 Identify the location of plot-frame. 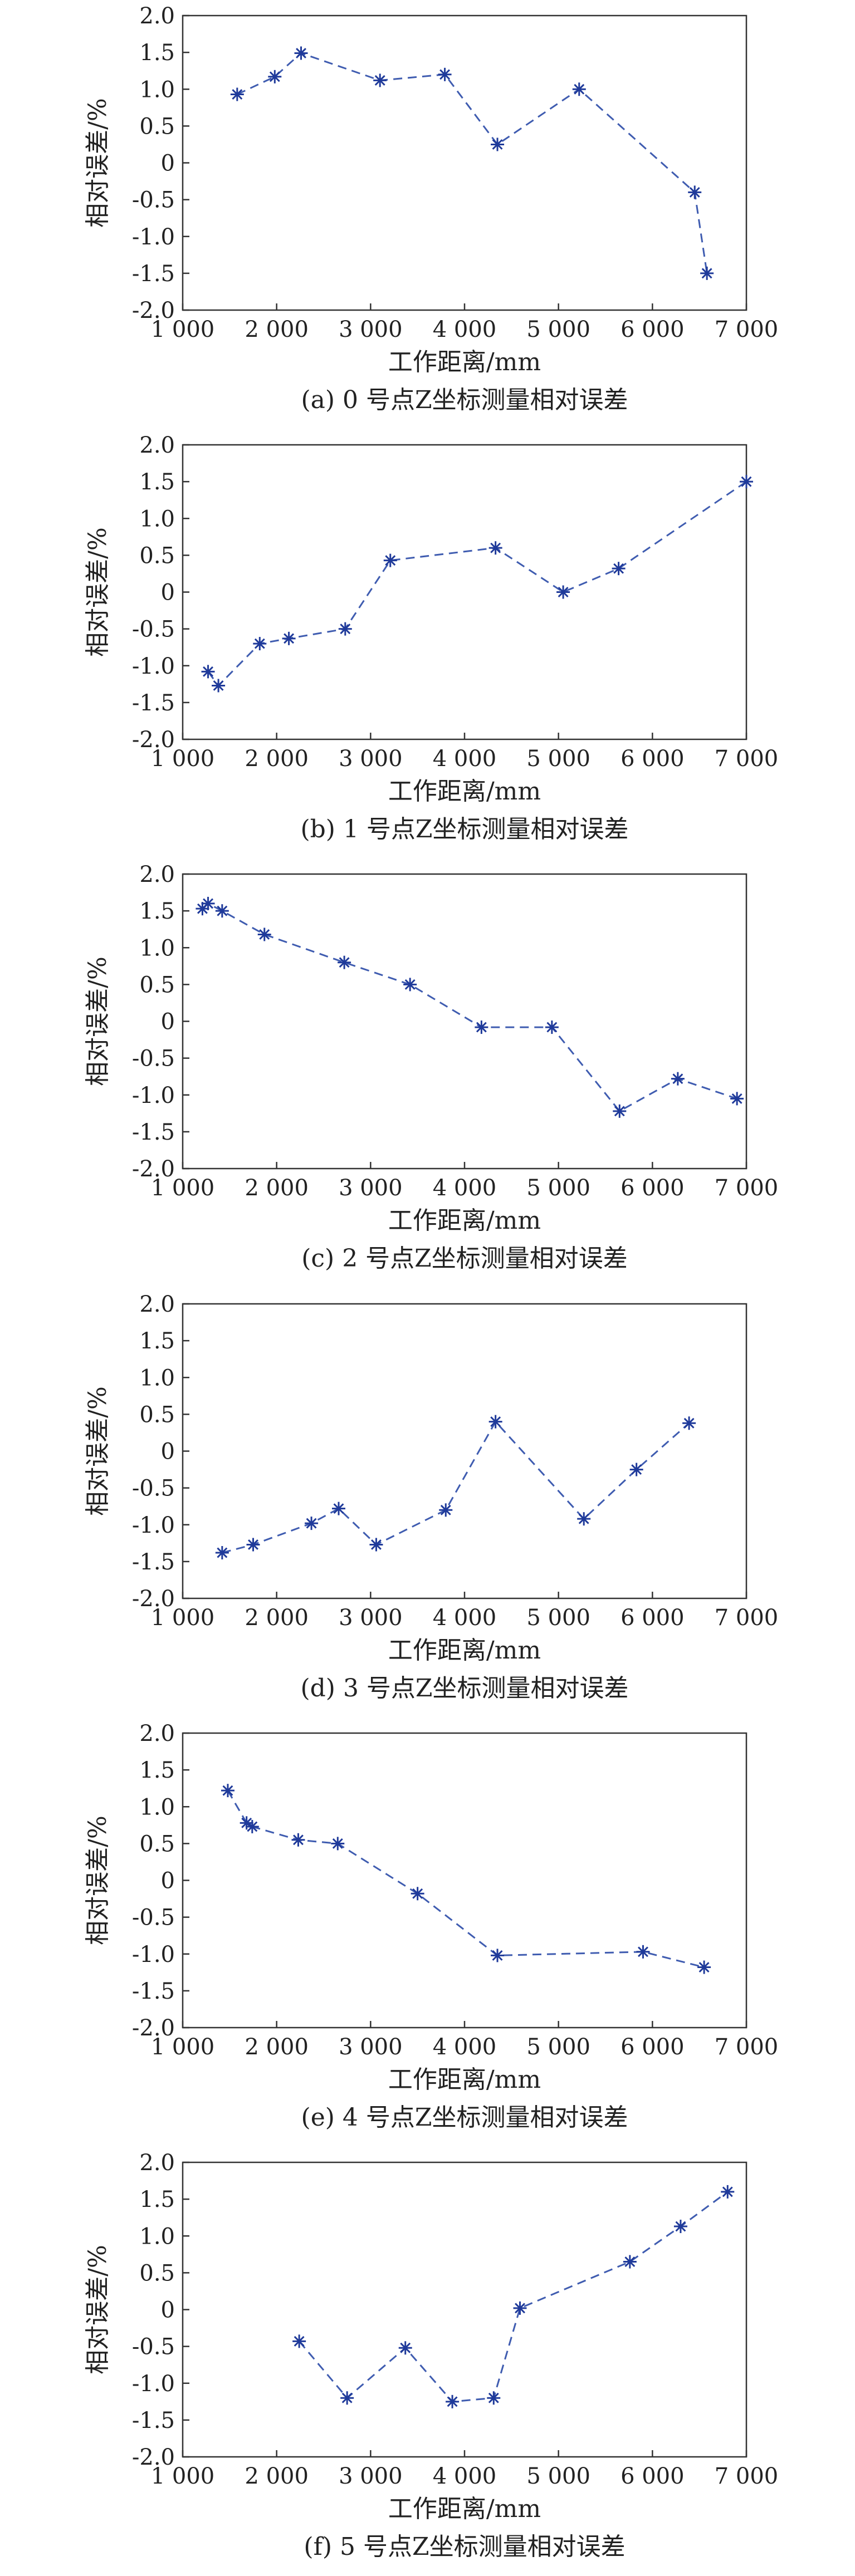
(464, 2309).